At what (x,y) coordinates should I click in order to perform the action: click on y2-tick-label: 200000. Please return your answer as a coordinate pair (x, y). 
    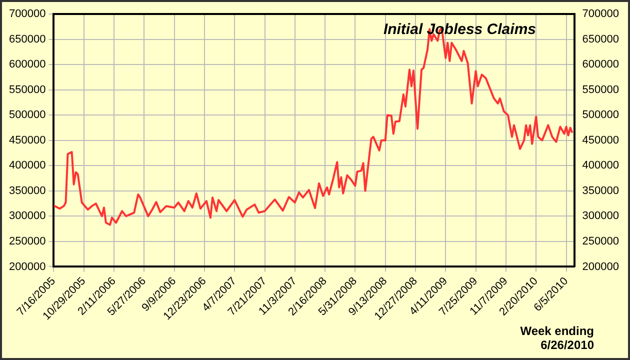
    Looking at the image, I should click on (601, 266).